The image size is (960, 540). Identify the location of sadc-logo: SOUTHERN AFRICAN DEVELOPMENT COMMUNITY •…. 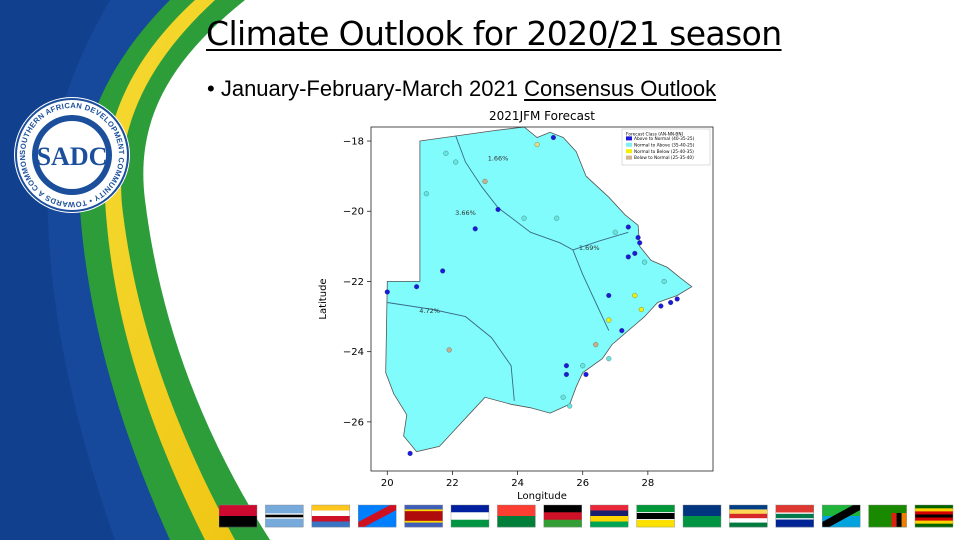
(70, 151).